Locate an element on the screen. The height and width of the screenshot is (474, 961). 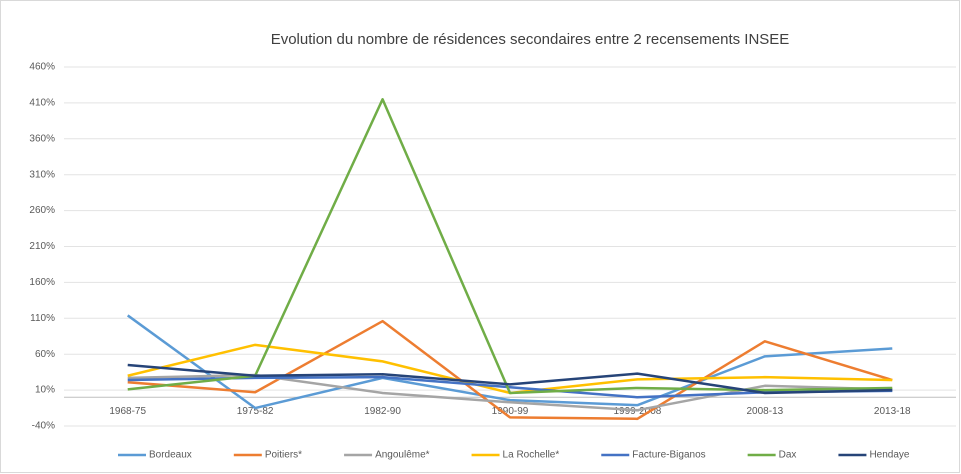
x-tick-label: 1968-75 is located at coordinates (127, 411).